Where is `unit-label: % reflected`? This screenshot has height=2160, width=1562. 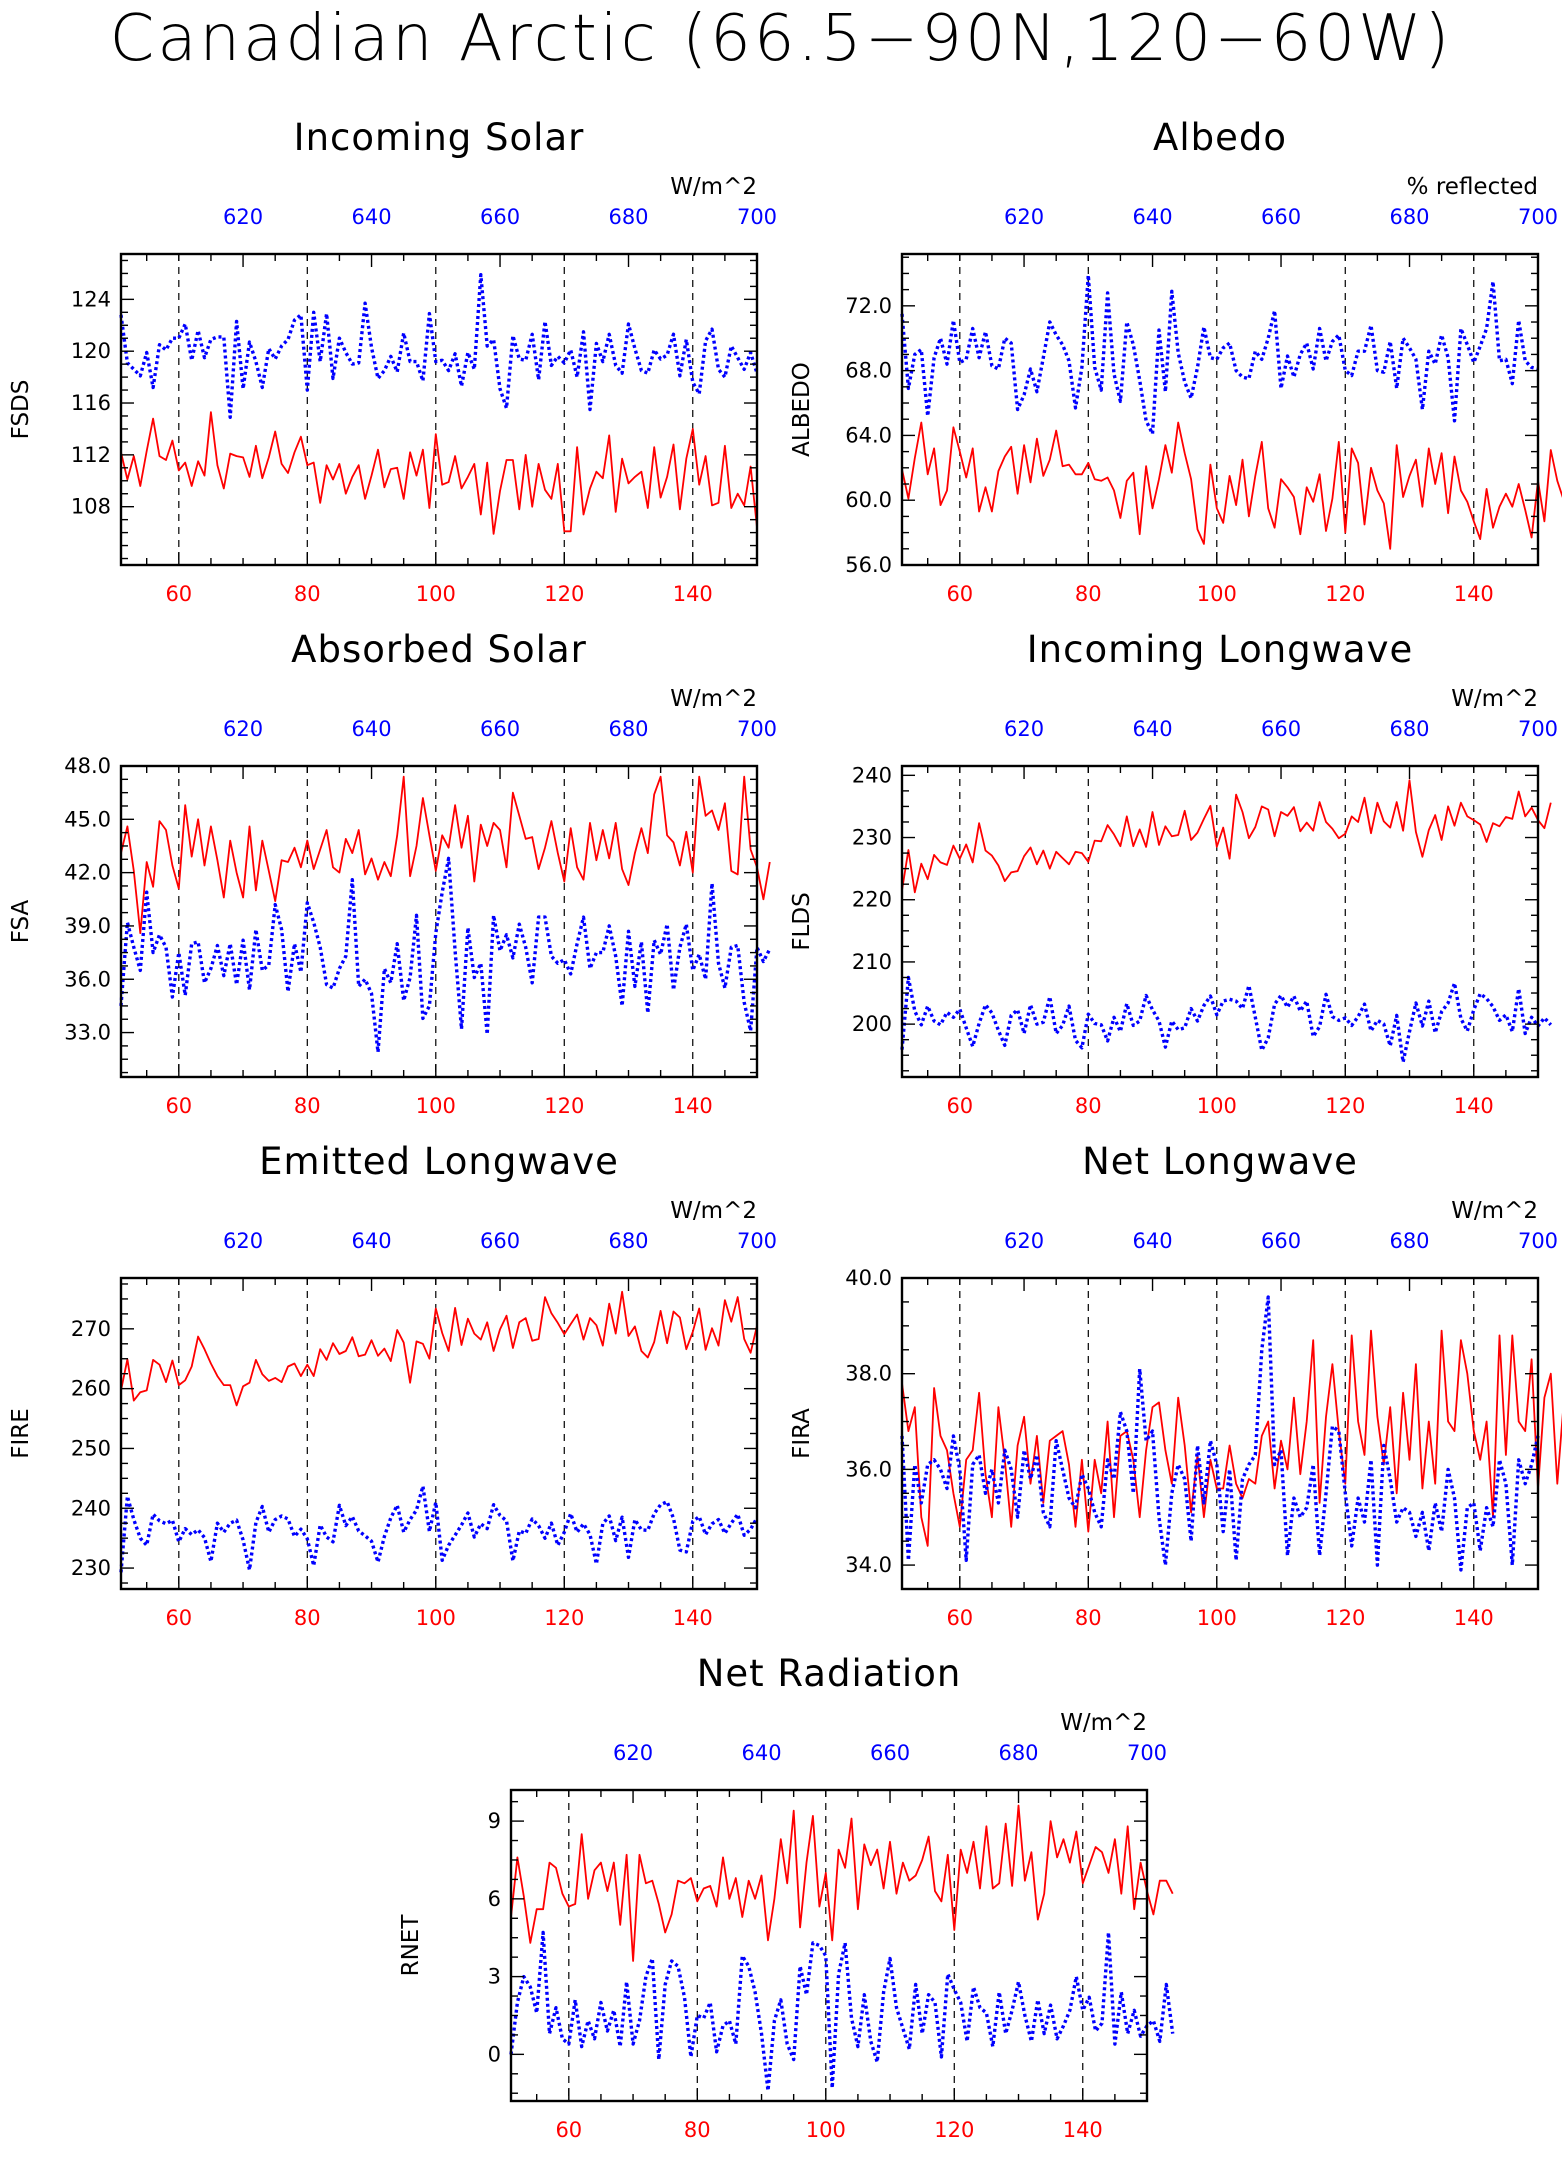
unit-label: % reflected is located at coordinates (1472, 187).